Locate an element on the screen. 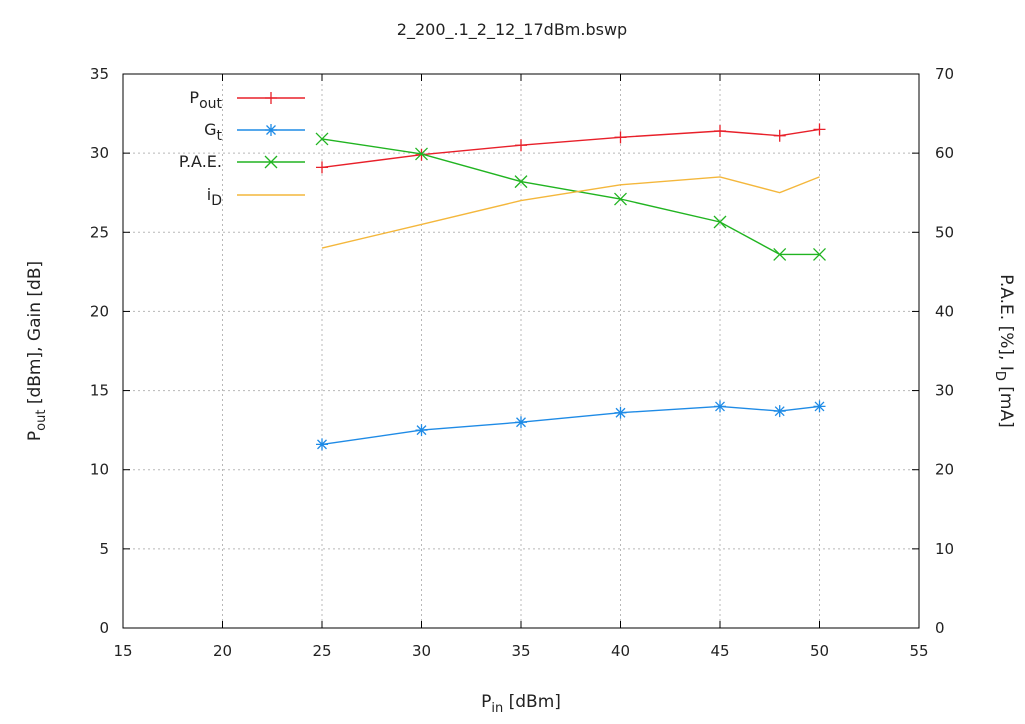 This screenshot has width=1025, height=724. tick-label-x-20: 20 is located at coordinates (222, 651).